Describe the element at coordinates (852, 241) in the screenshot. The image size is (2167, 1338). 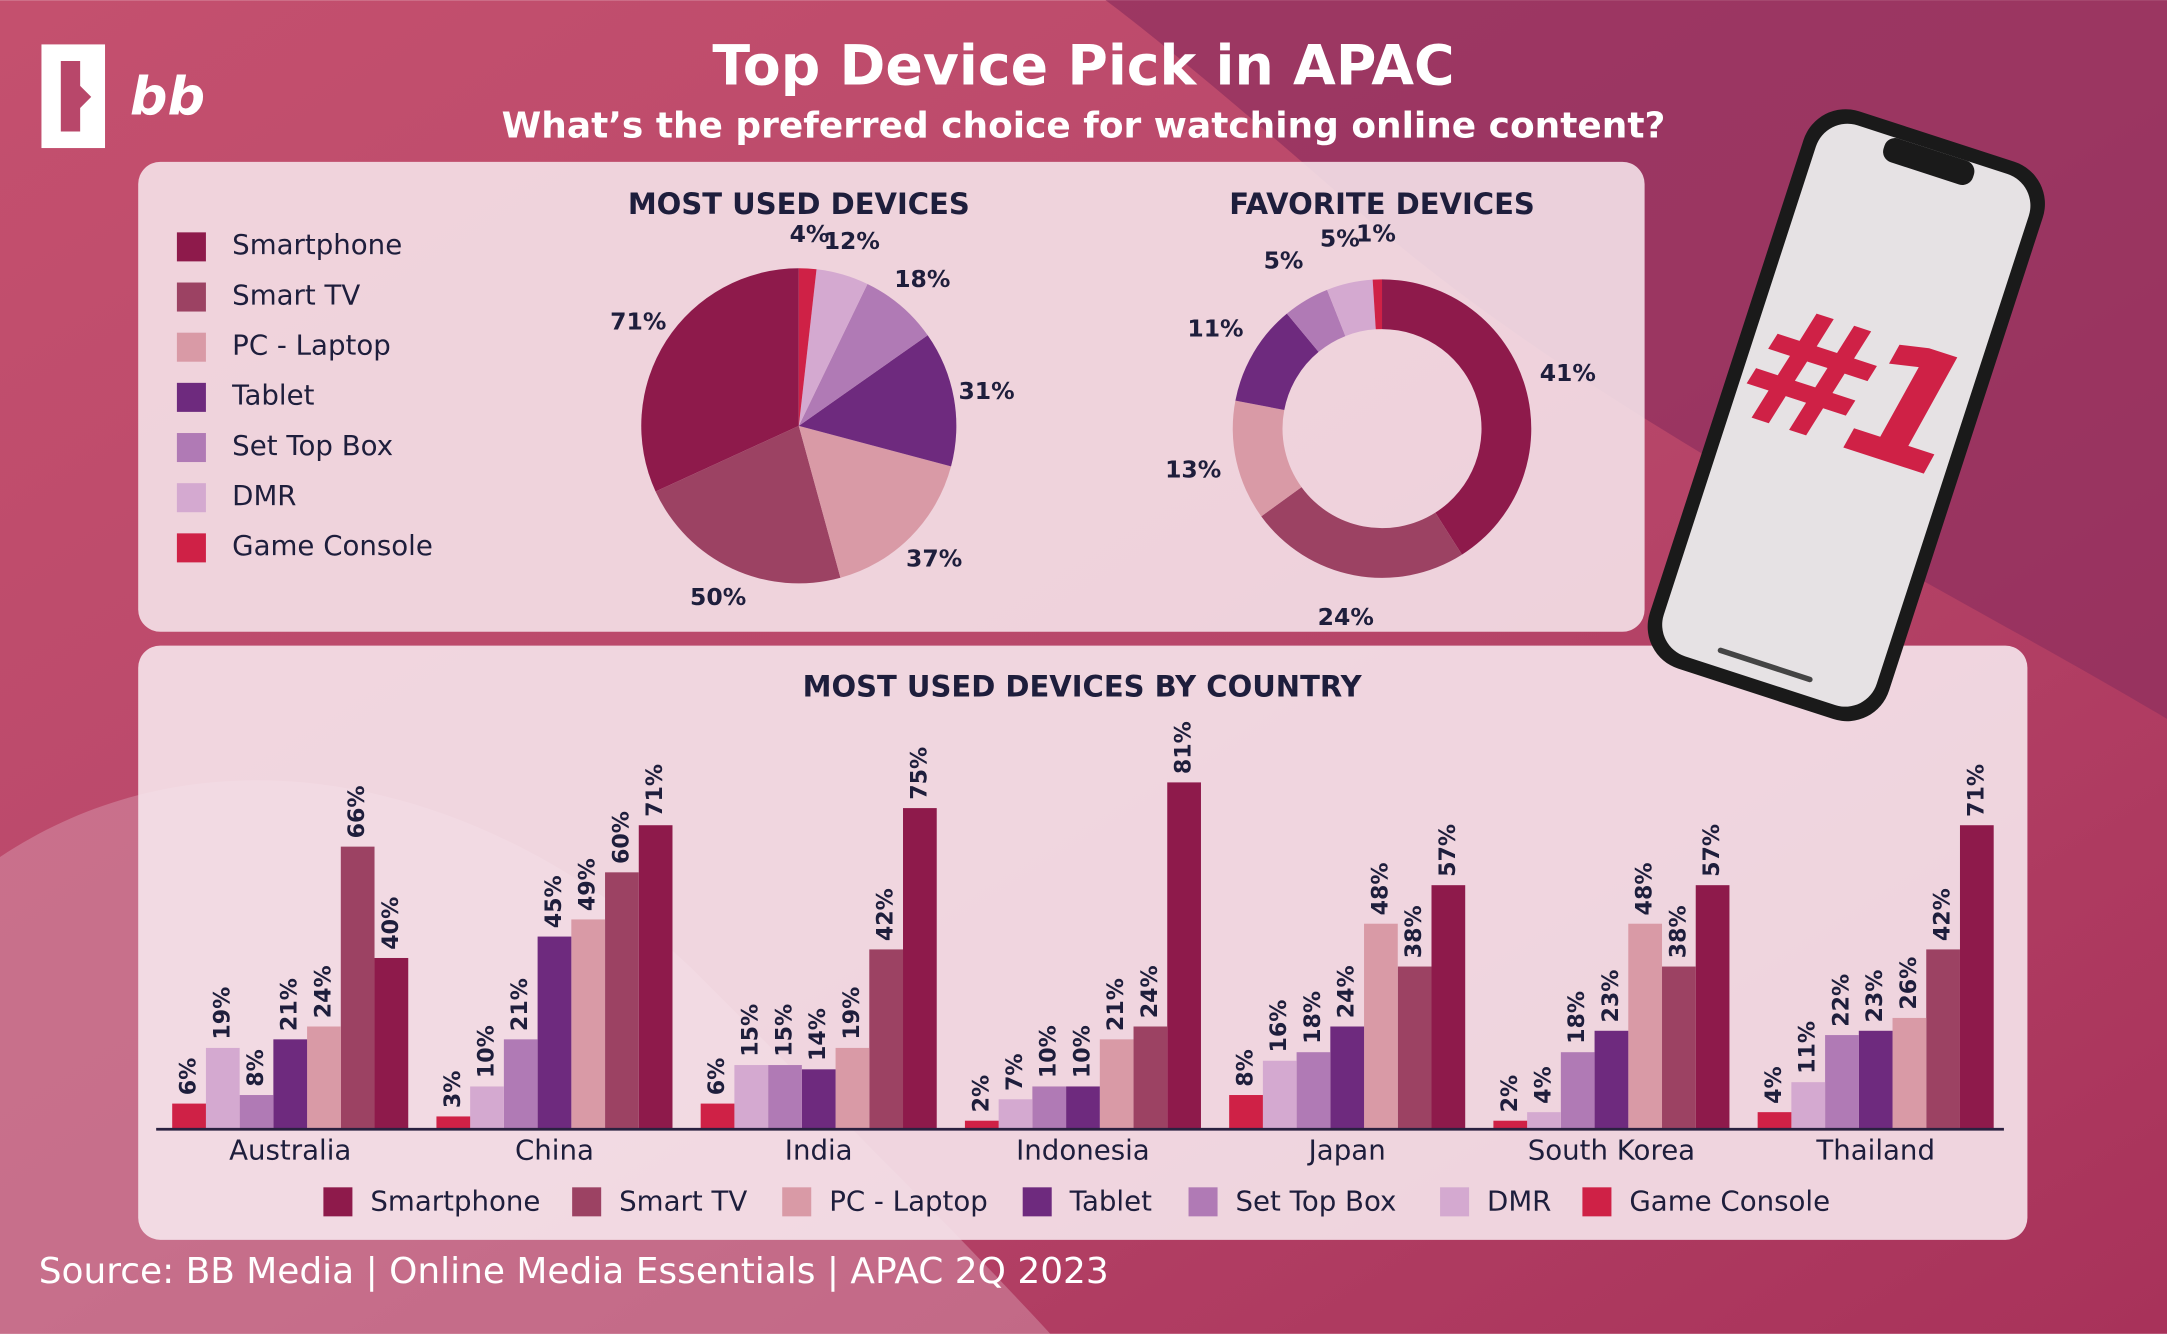
I see `slice-label: 12%` at that location.